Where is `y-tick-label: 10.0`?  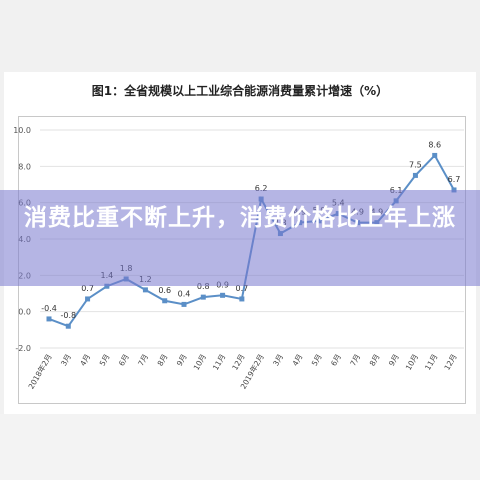
y-tick-label: 10.0 is located at coordinates (22, 130).